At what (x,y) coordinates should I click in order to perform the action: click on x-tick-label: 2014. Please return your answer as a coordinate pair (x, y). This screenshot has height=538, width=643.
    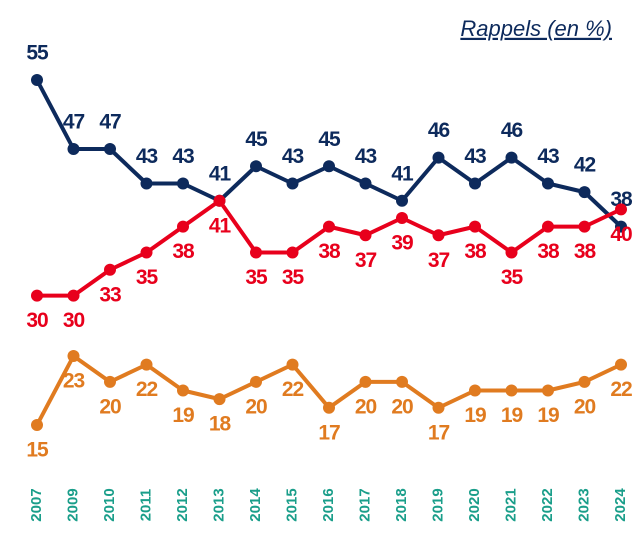
    Looking at the image, I should click on (255, 505).